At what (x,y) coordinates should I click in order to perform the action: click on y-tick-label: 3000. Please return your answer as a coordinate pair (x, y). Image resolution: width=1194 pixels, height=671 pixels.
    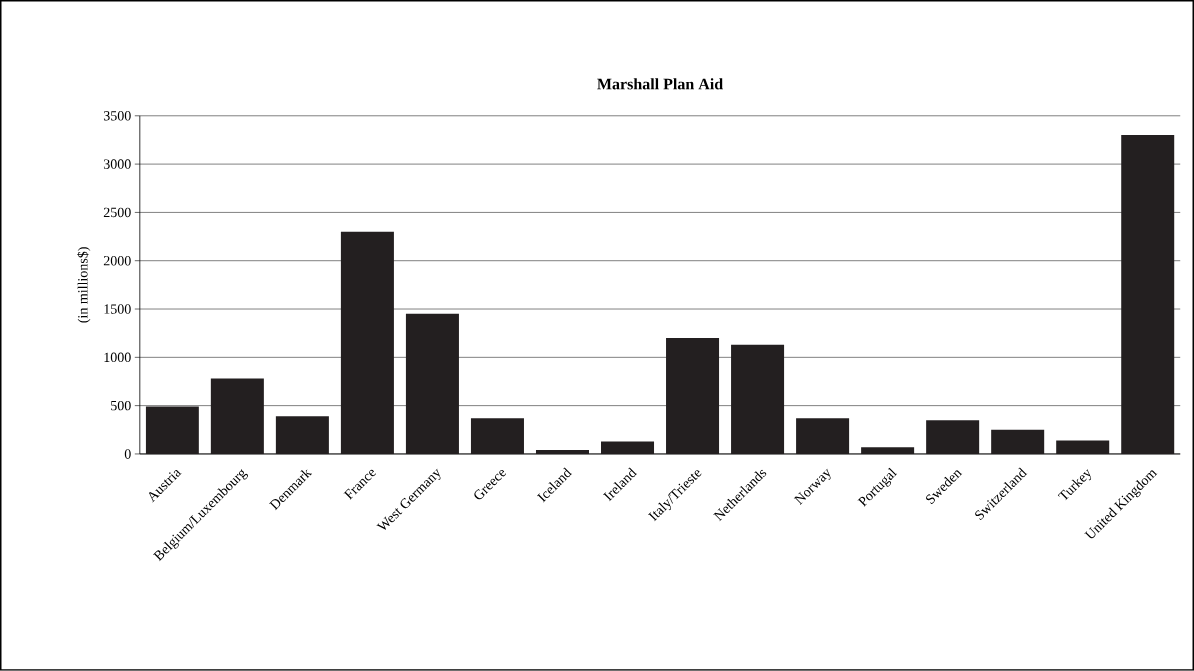
    Looking at the image, I should click on (117, 164).